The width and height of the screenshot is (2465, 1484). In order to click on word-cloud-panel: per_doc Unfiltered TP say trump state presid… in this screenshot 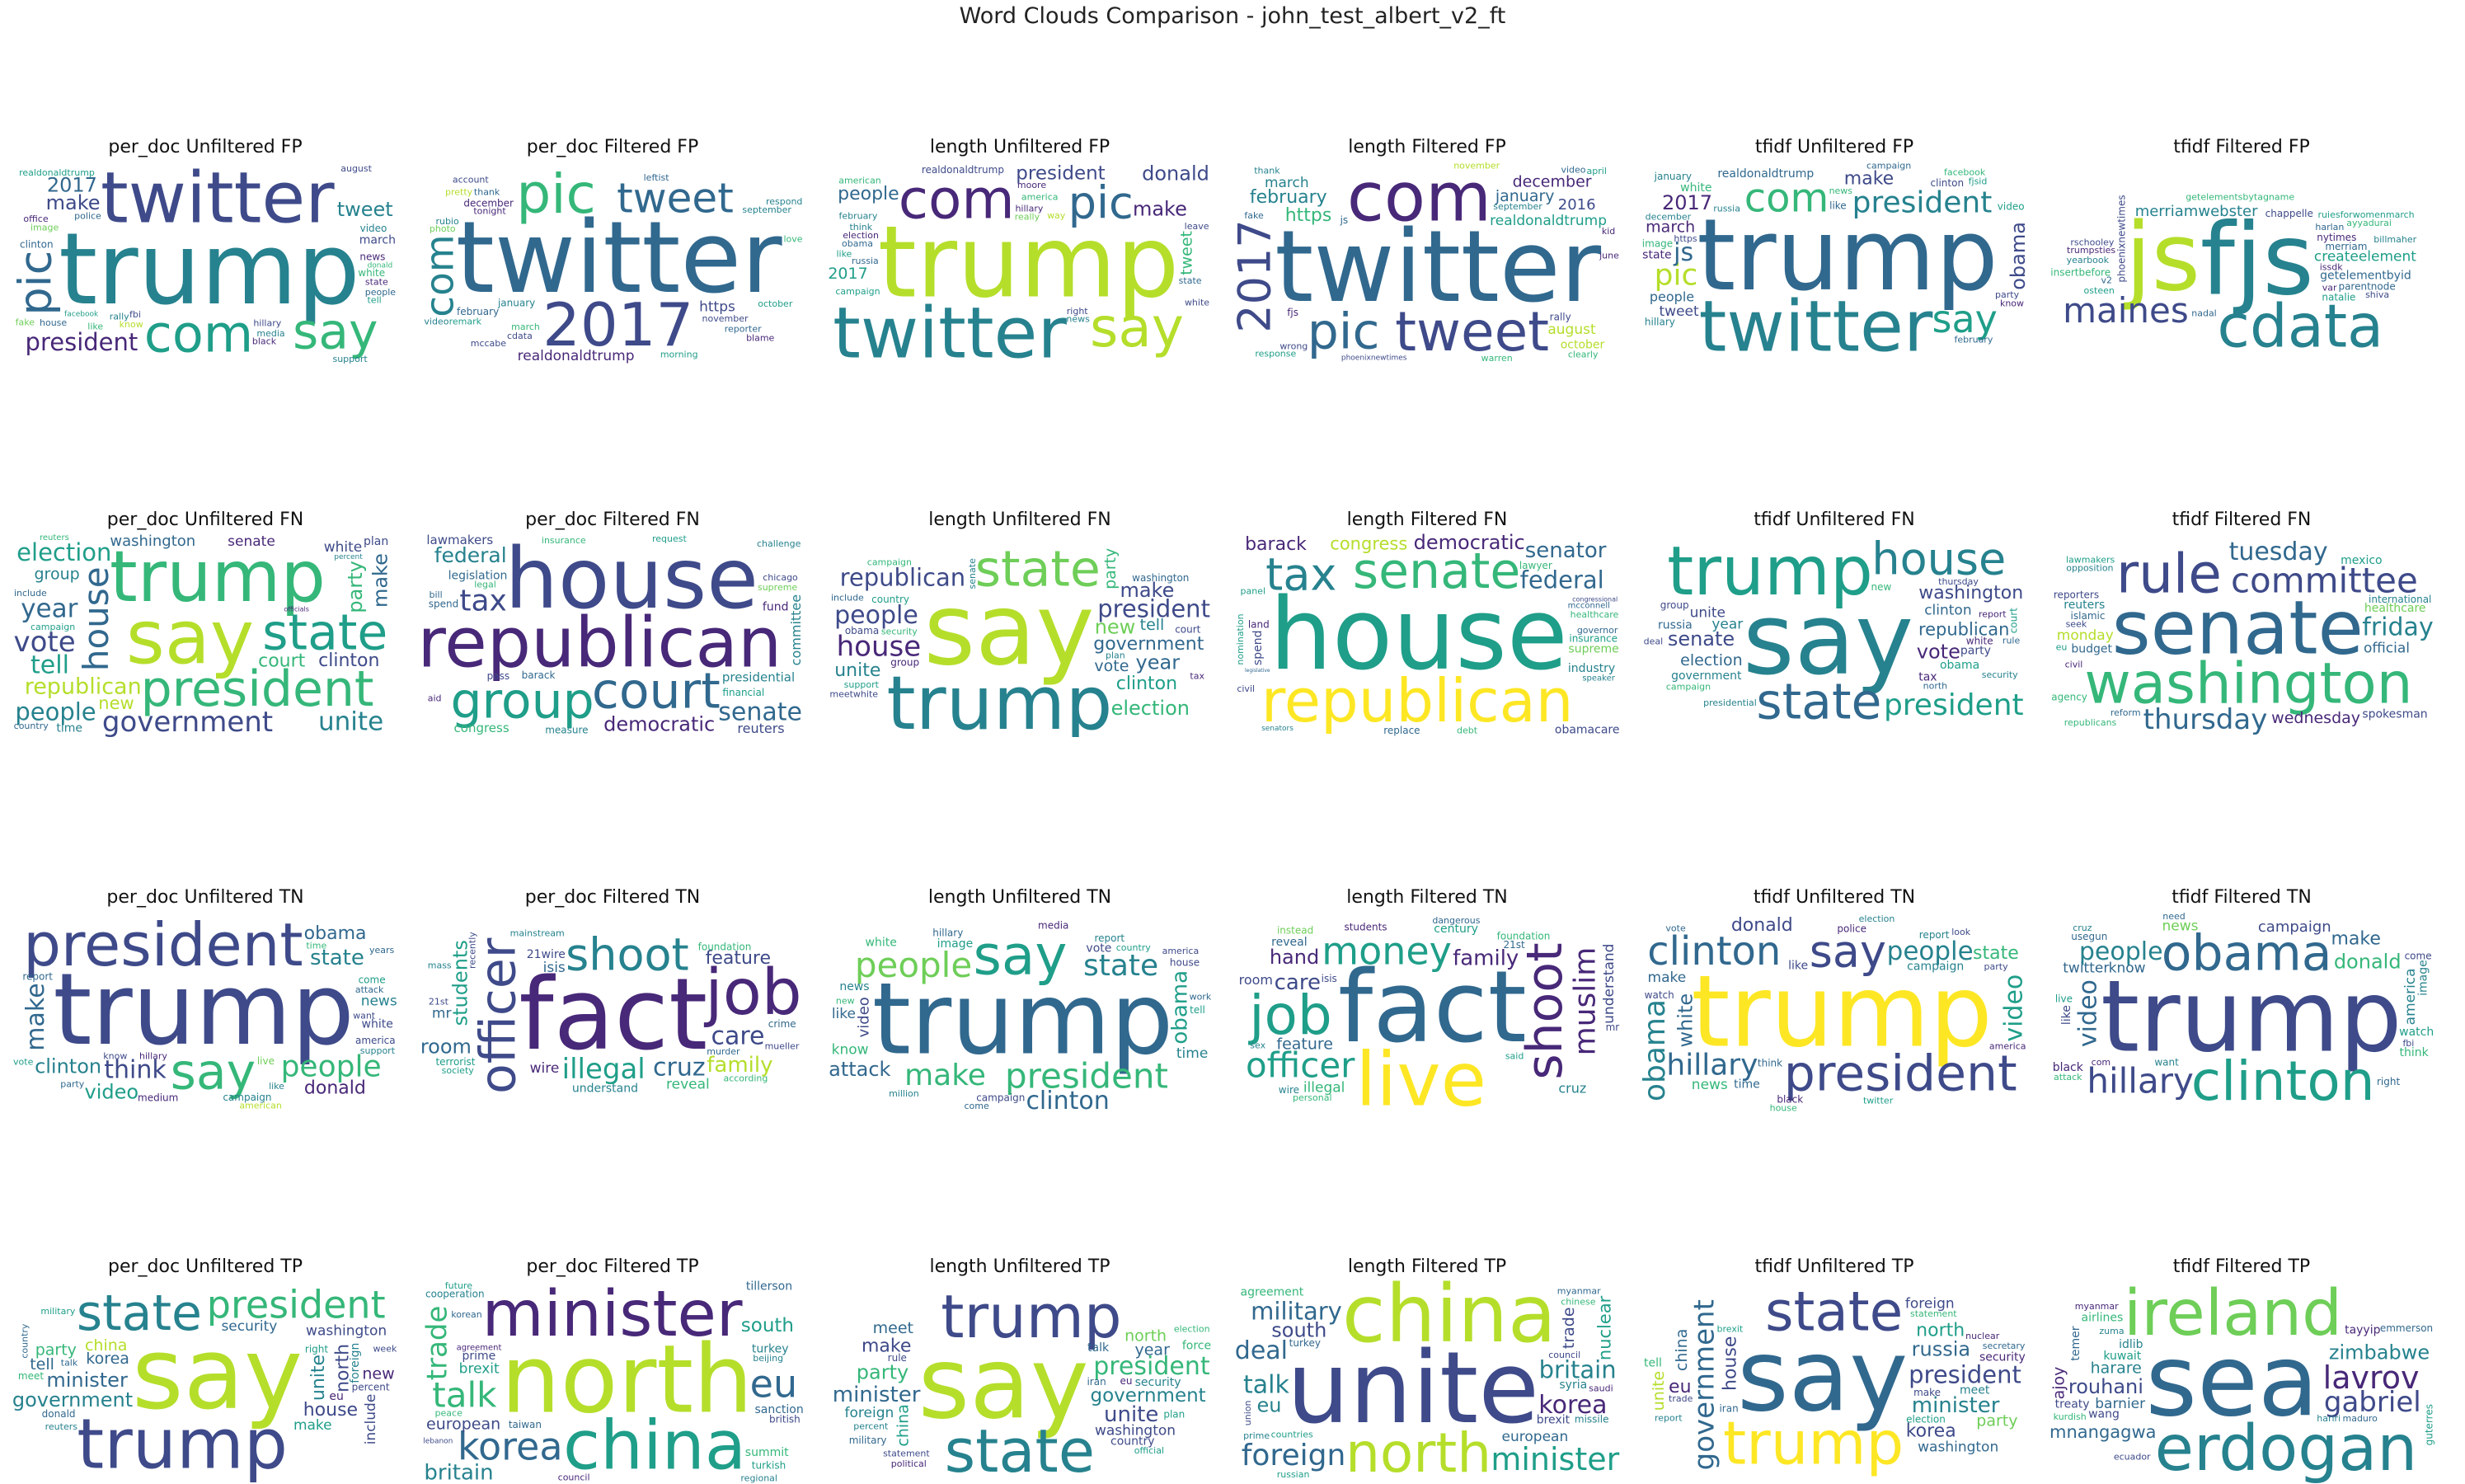, I will do `click(205, 1370)`.